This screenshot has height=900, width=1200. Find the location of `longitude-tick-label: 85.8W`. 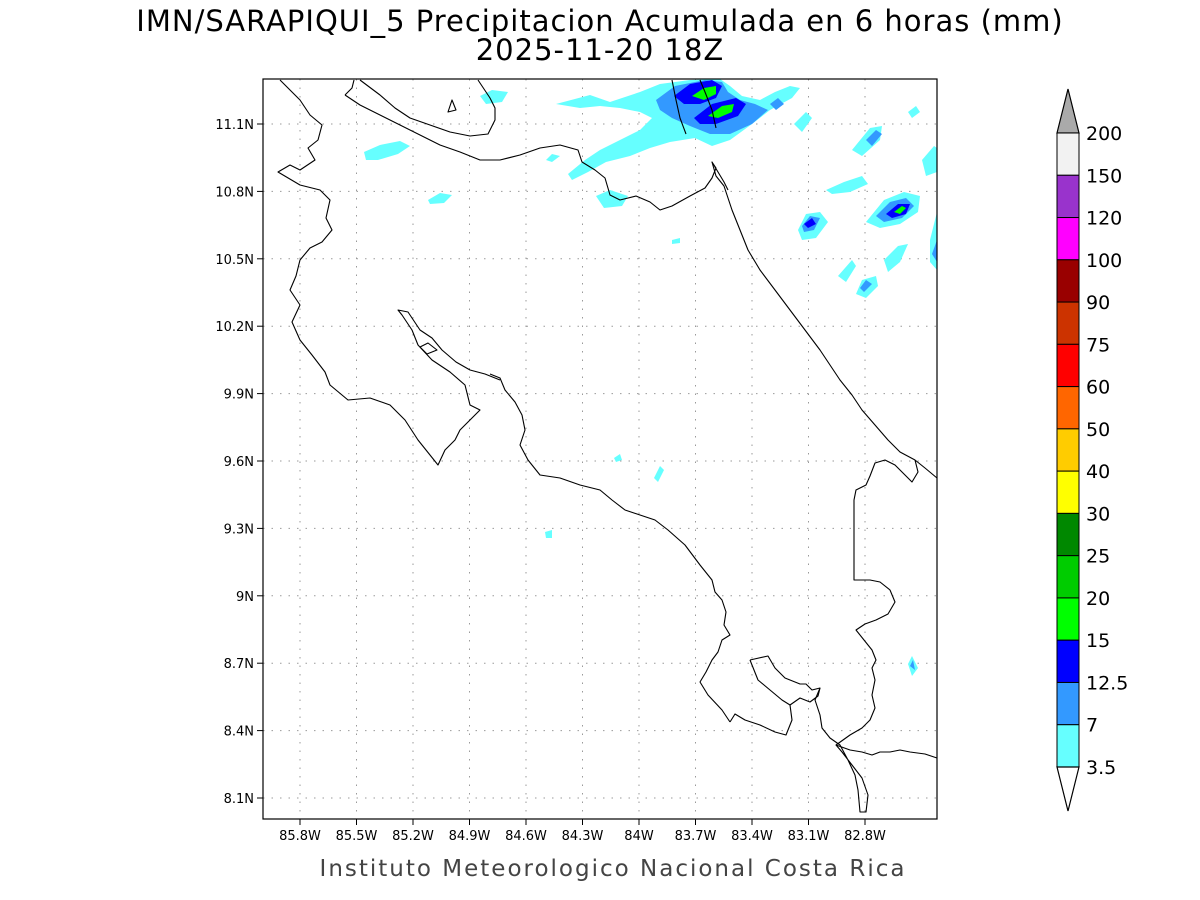

longitude-tick-label: 85.8W is located at coordinates (300, 836).